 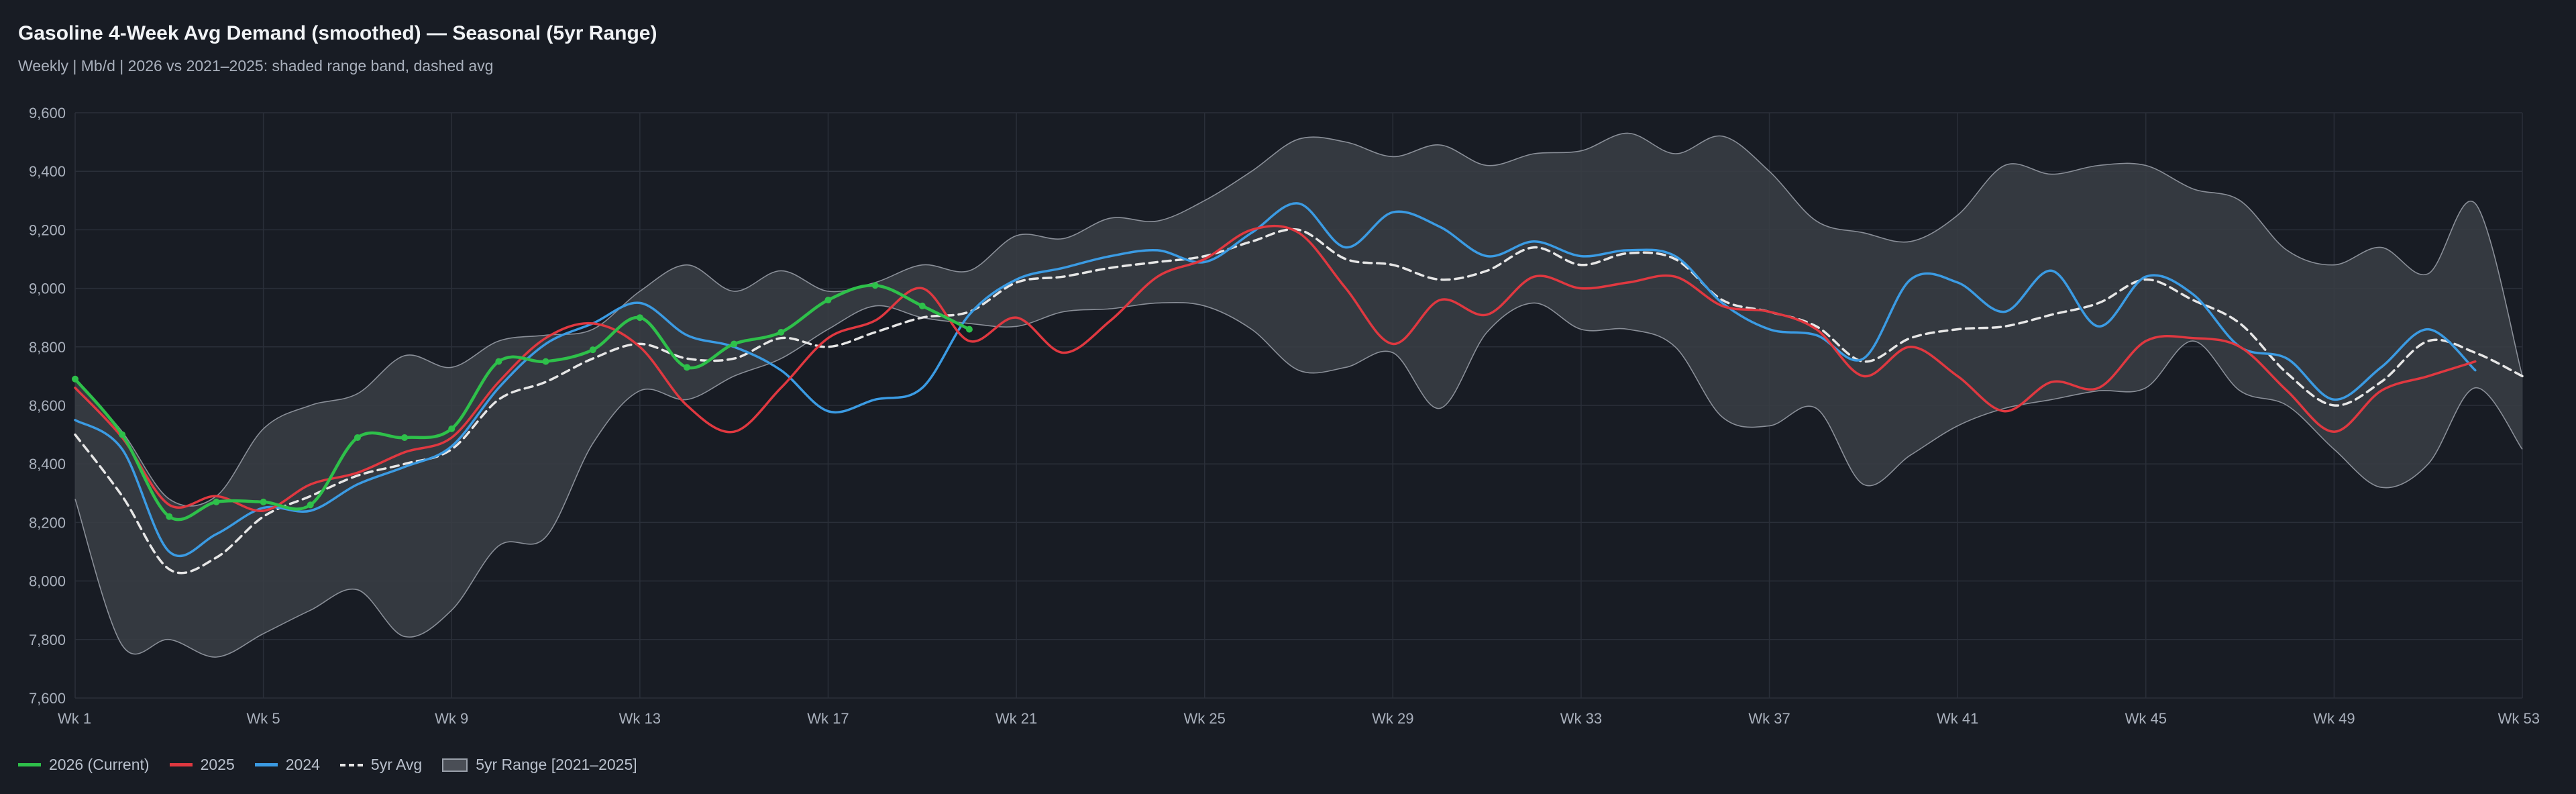 I want to click on legend-label-2026: 2026 (Current), so click(x=99, y=764).